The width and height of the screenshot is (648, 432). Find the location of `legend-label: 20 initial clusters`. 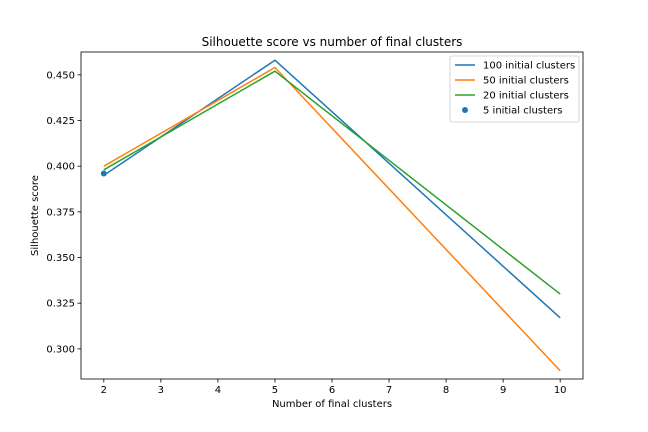

legend-label: 20 initial clusters is located at coordinates (526, 96).